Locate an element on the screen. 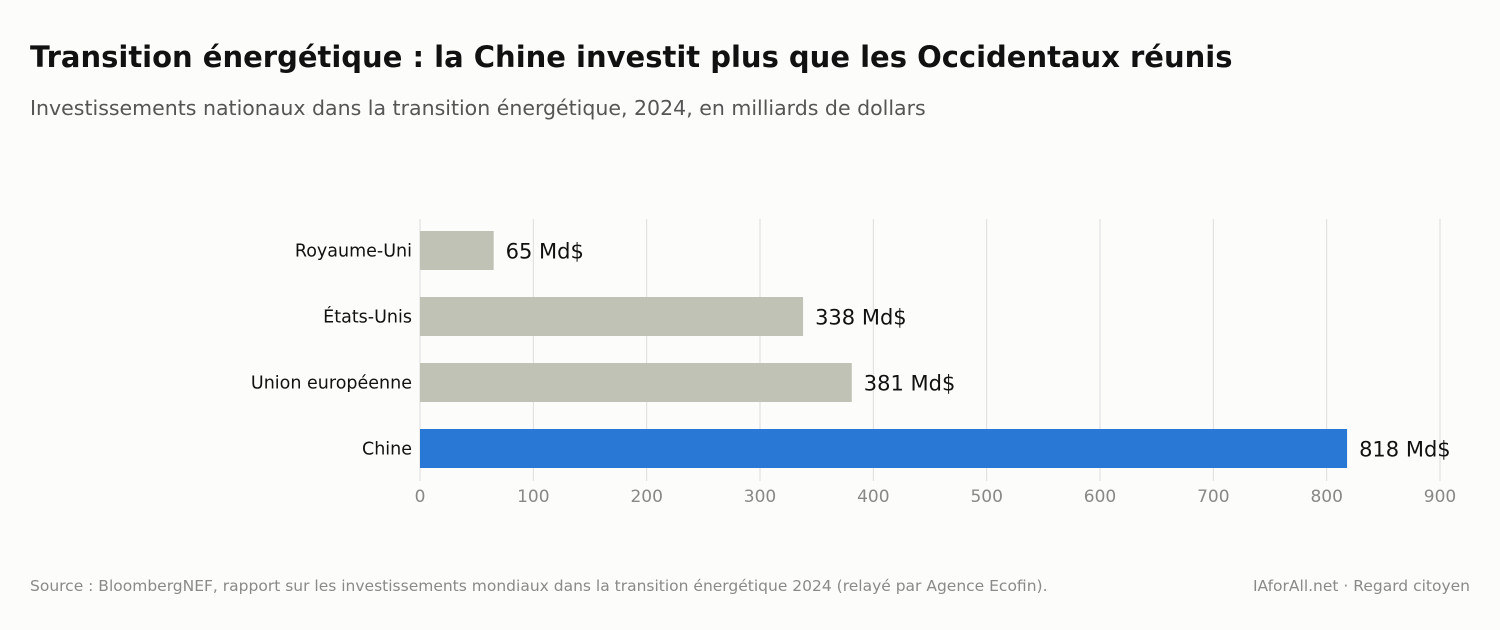  data-label: 338 Md$ is located at coordinates (861, 318).